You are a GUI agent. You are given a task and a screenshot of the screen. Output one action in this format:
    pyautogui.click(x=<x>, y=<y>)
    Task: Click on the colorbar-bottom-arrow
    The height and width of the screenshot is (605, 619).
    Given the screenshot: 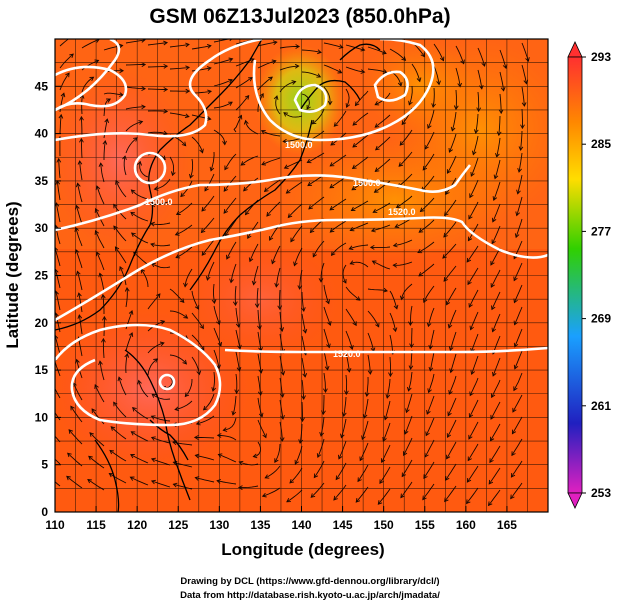 What is the action you would take?
    pyautogui.click(x=575, y=500)
    